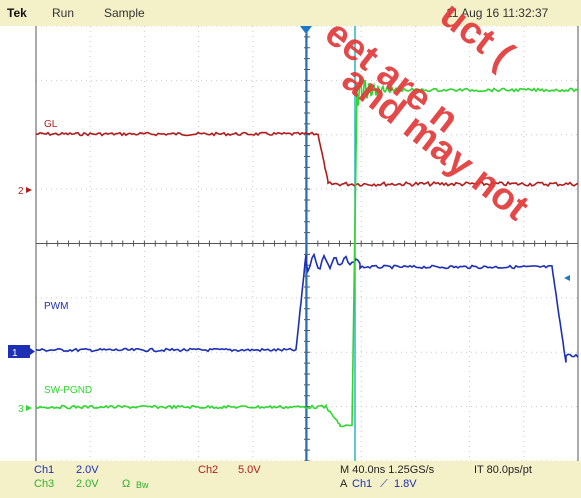 This screenshot has height=498, width=581. What do you see at coordinates (19, 351) in the screenshot?
I see `ch1-marker-box` at bounding box center [19, 351].